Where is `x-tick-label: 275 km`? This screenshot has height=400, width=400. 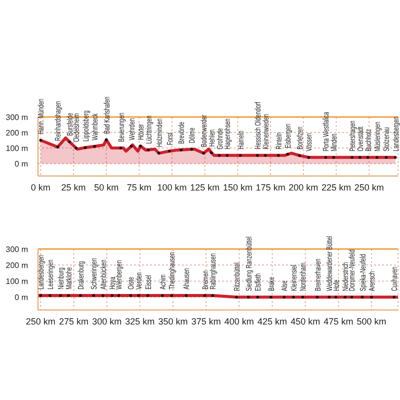 x-tick-label: 275 km is located at coordinates (73, 321).